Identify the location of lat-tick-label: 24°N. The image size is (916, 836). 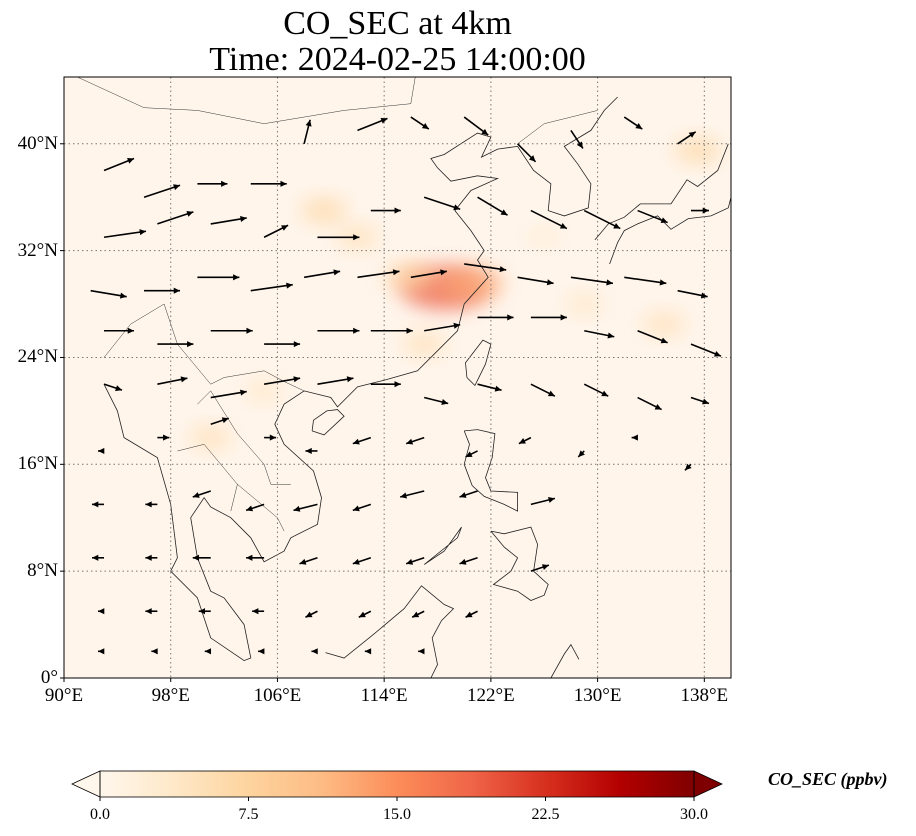
(37, 357).